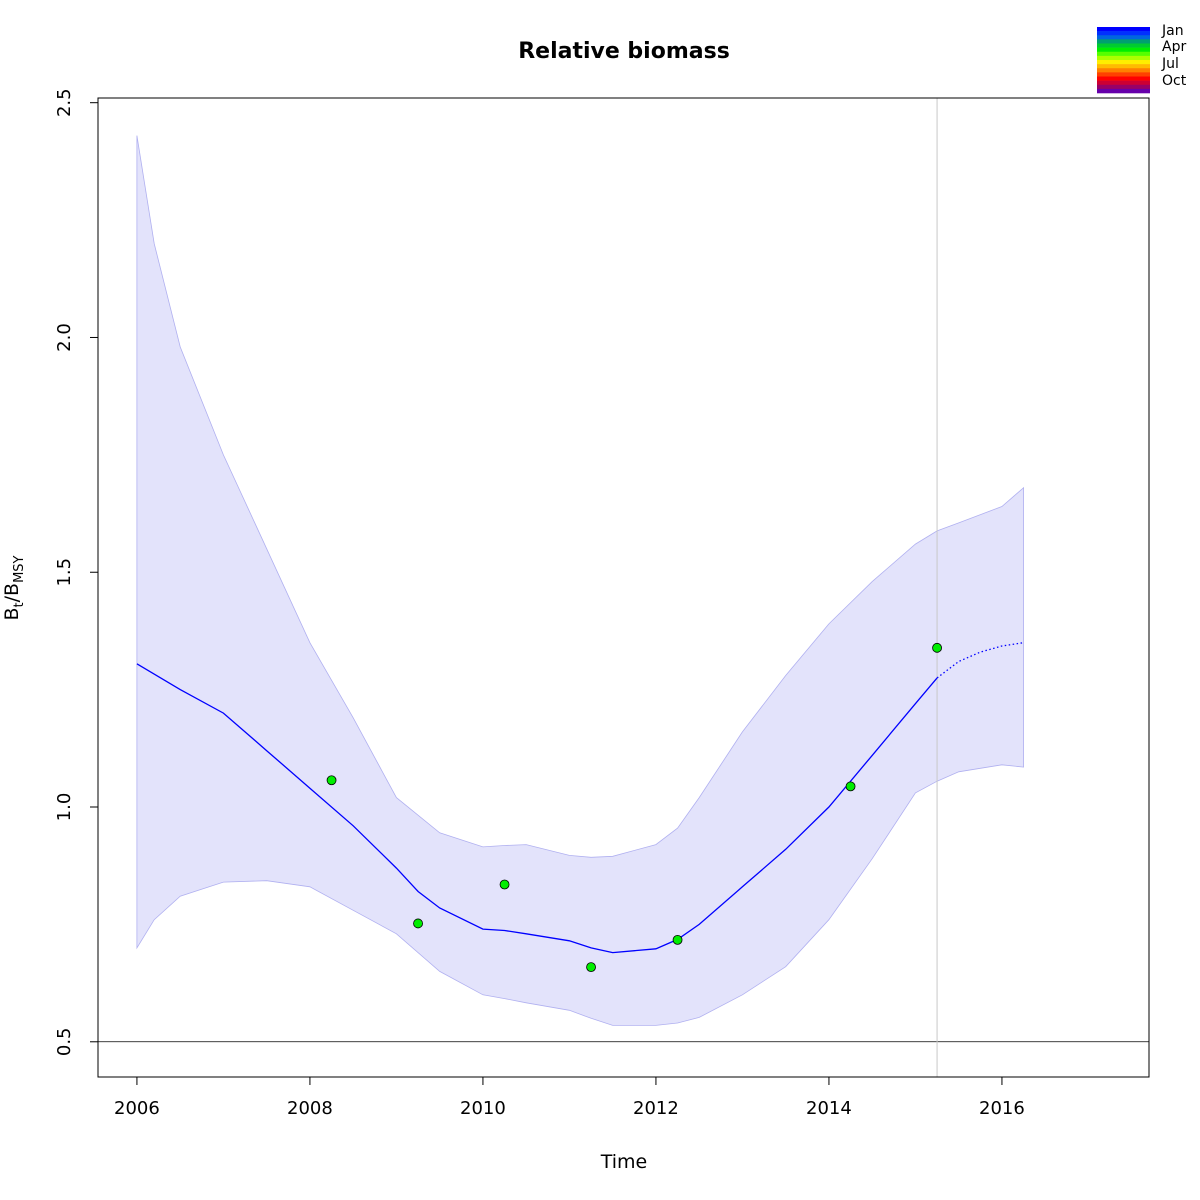 This screenshot has height=1200, width=1200. I want to click on y-axis-label: Bt/BMSY, so click(14, 587).